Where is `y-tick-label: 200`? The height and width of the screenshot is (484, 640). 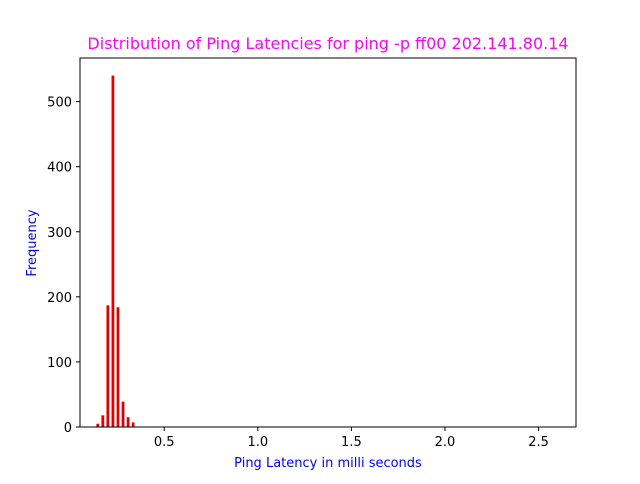
y-tick-label: 200 is located at coordinates (59, 298).